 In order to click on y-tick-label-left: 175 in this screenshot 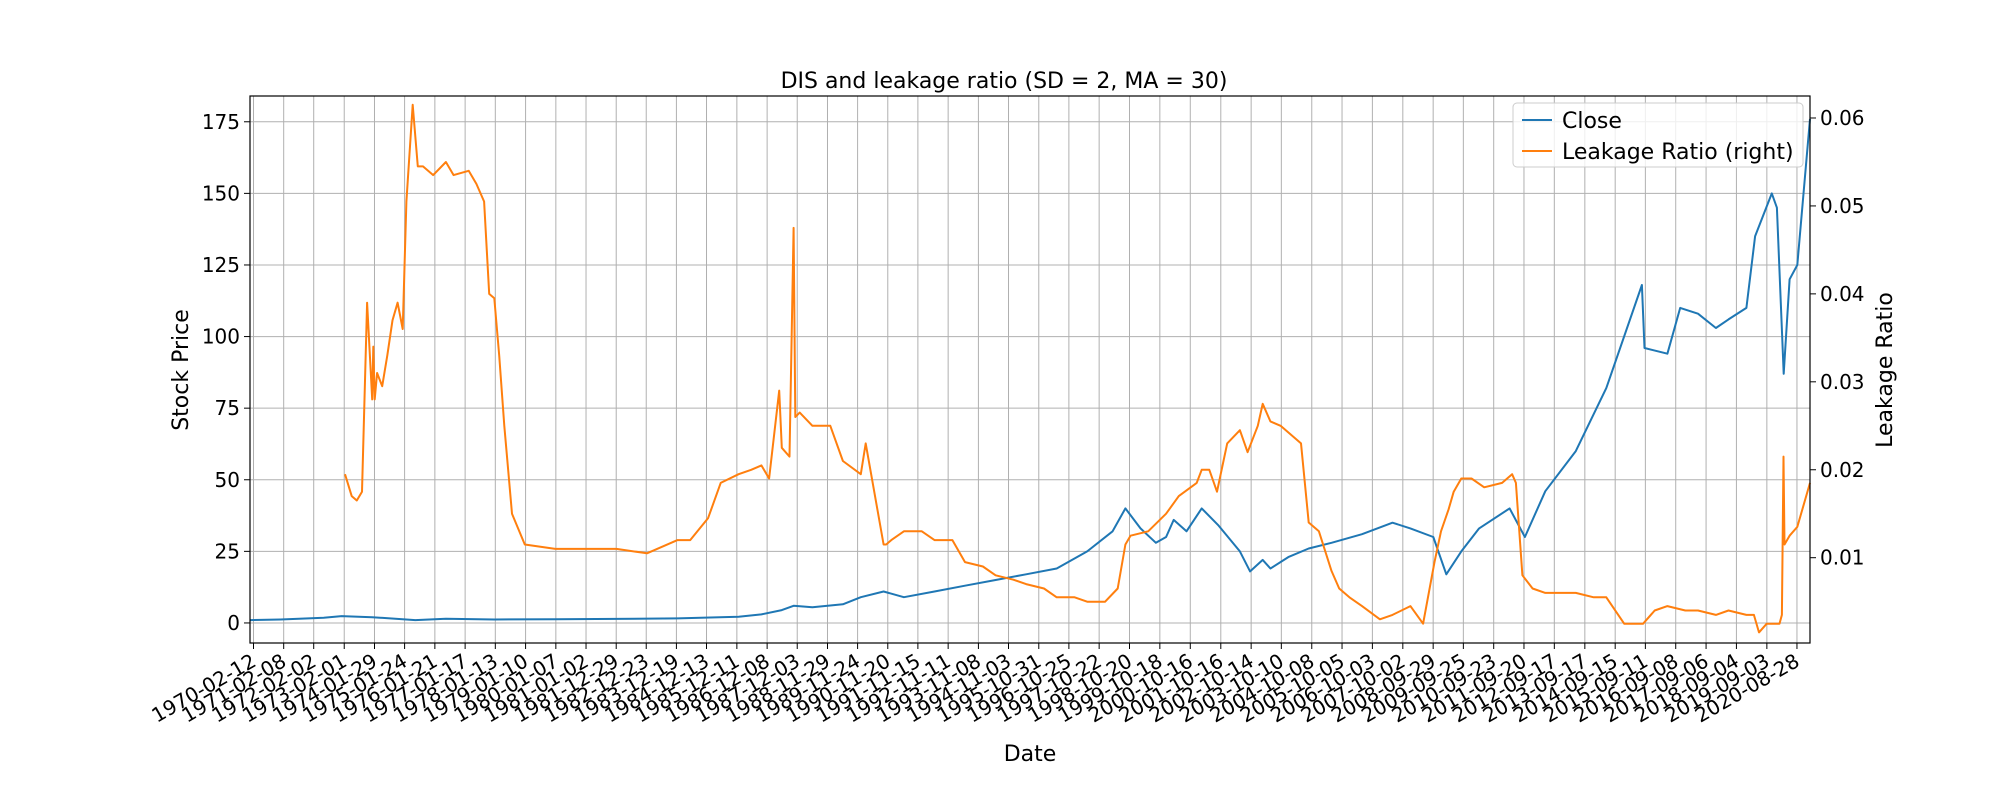, I will do `click(221, 122)`.